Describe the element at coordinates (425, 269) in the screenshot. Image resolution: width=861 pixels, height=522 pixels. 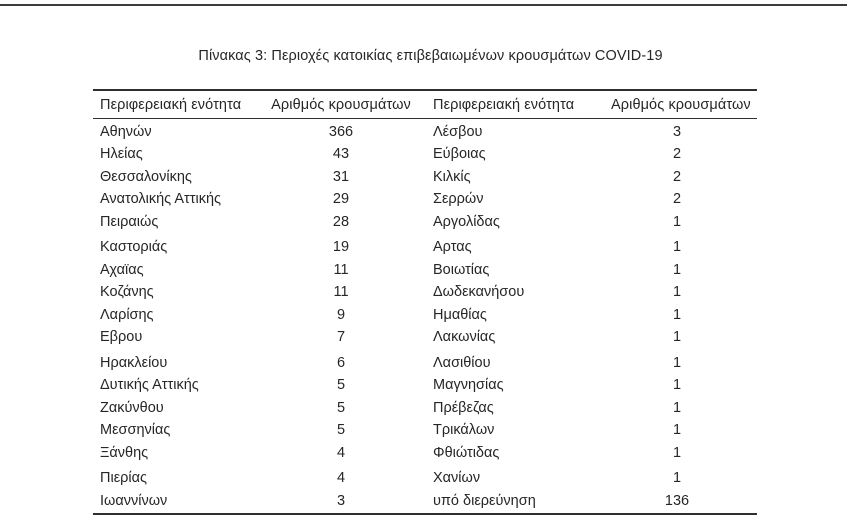
I see `table-row: Αχαϊας 11 Βοιωτίας 1` at that location.